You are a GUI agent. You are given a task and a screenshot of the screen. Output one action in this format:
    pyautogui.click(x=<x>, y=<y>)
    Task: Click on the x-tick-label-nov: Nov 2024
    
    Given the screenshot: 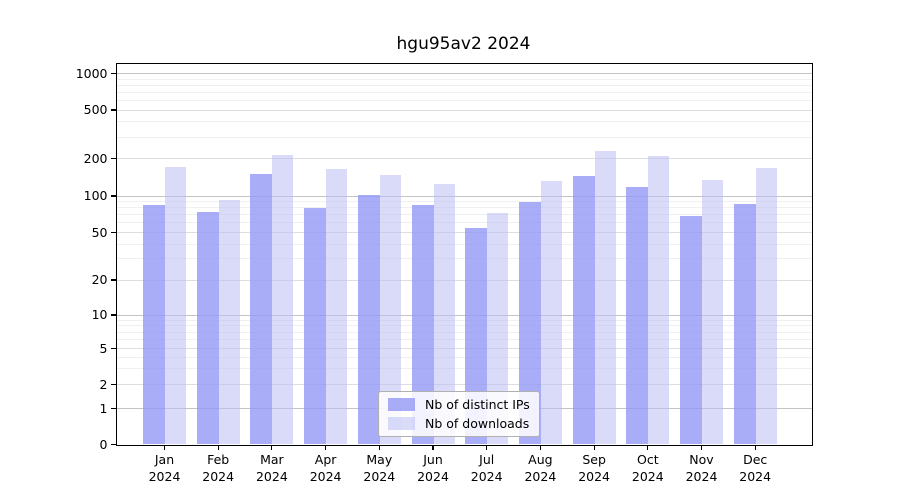 What is the action you would take?
    pyautogui.click(x=702, y=468)
    